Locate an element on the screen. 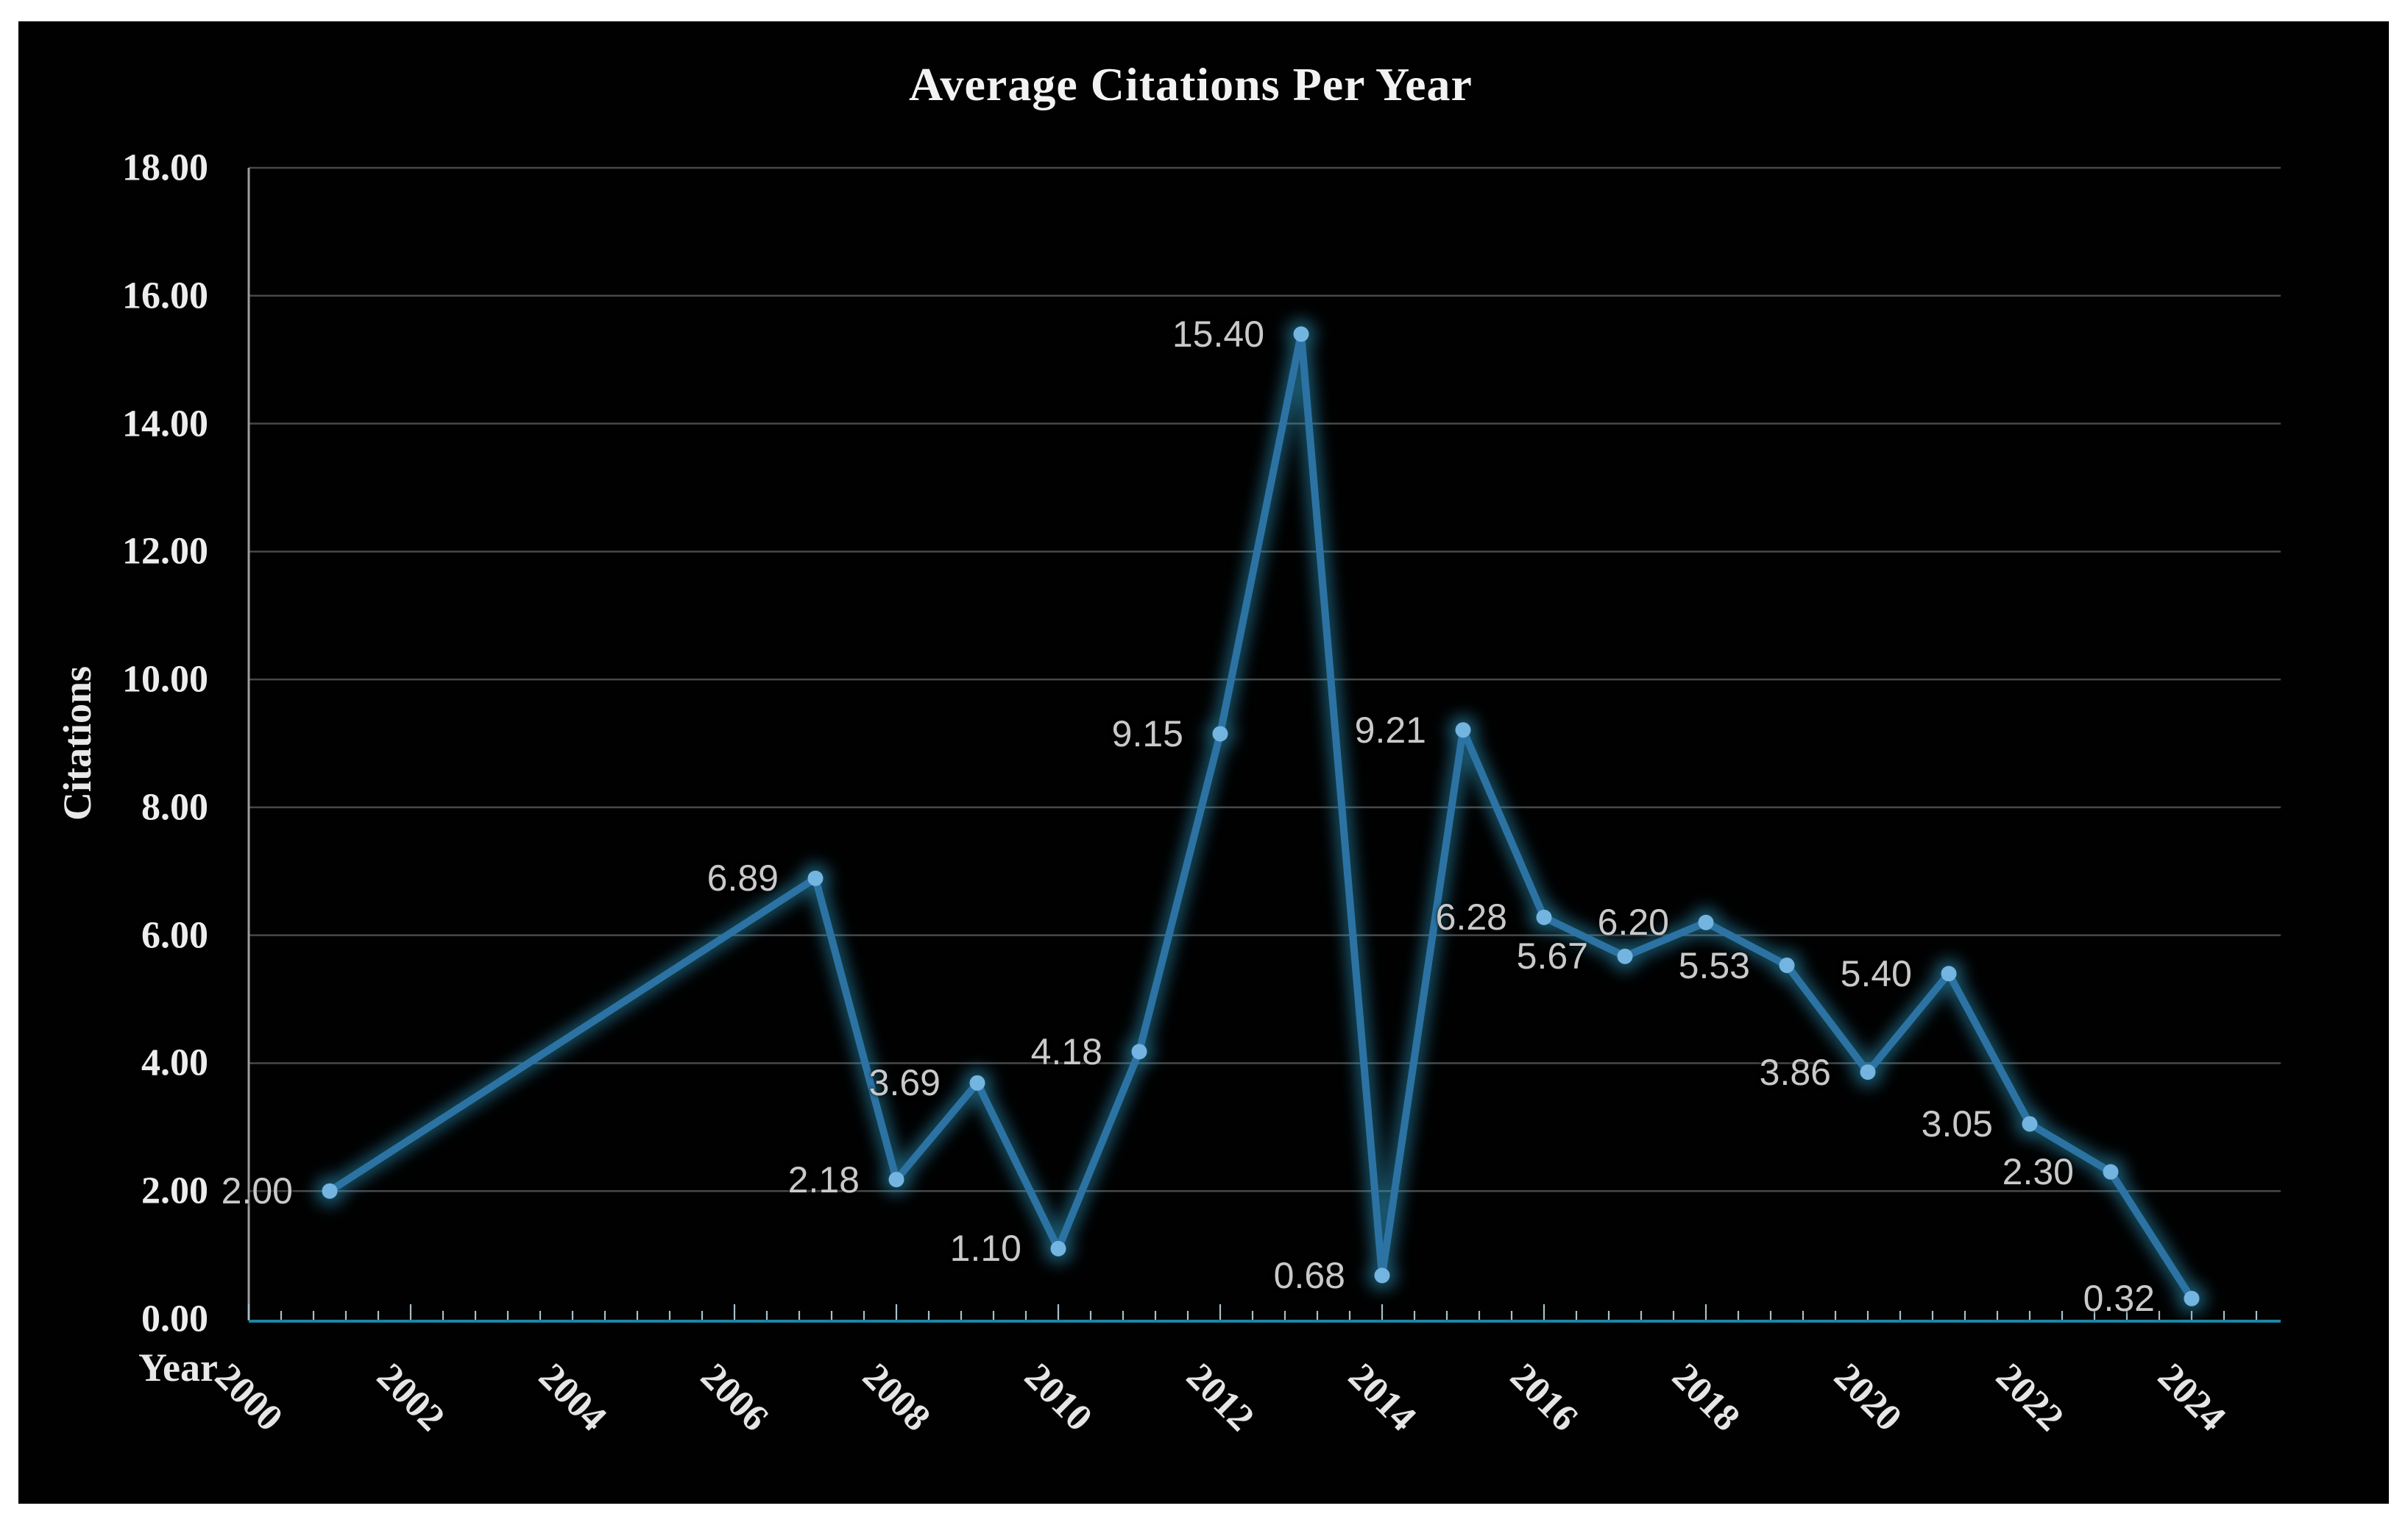 This screenshot has width=2408, height=1528. data-point-marker-2001 is located at coordinates (330, 1191).